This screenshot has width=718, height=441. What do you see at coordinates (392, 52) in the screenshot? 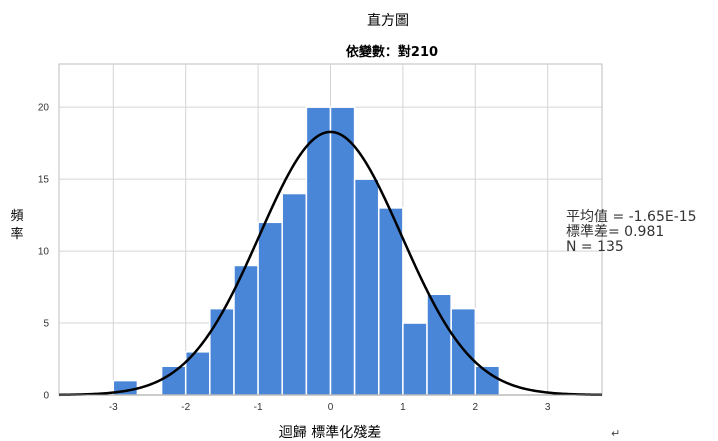
I see `chart-subtitle: 依變數：對210` at bounding box center [392, 52].